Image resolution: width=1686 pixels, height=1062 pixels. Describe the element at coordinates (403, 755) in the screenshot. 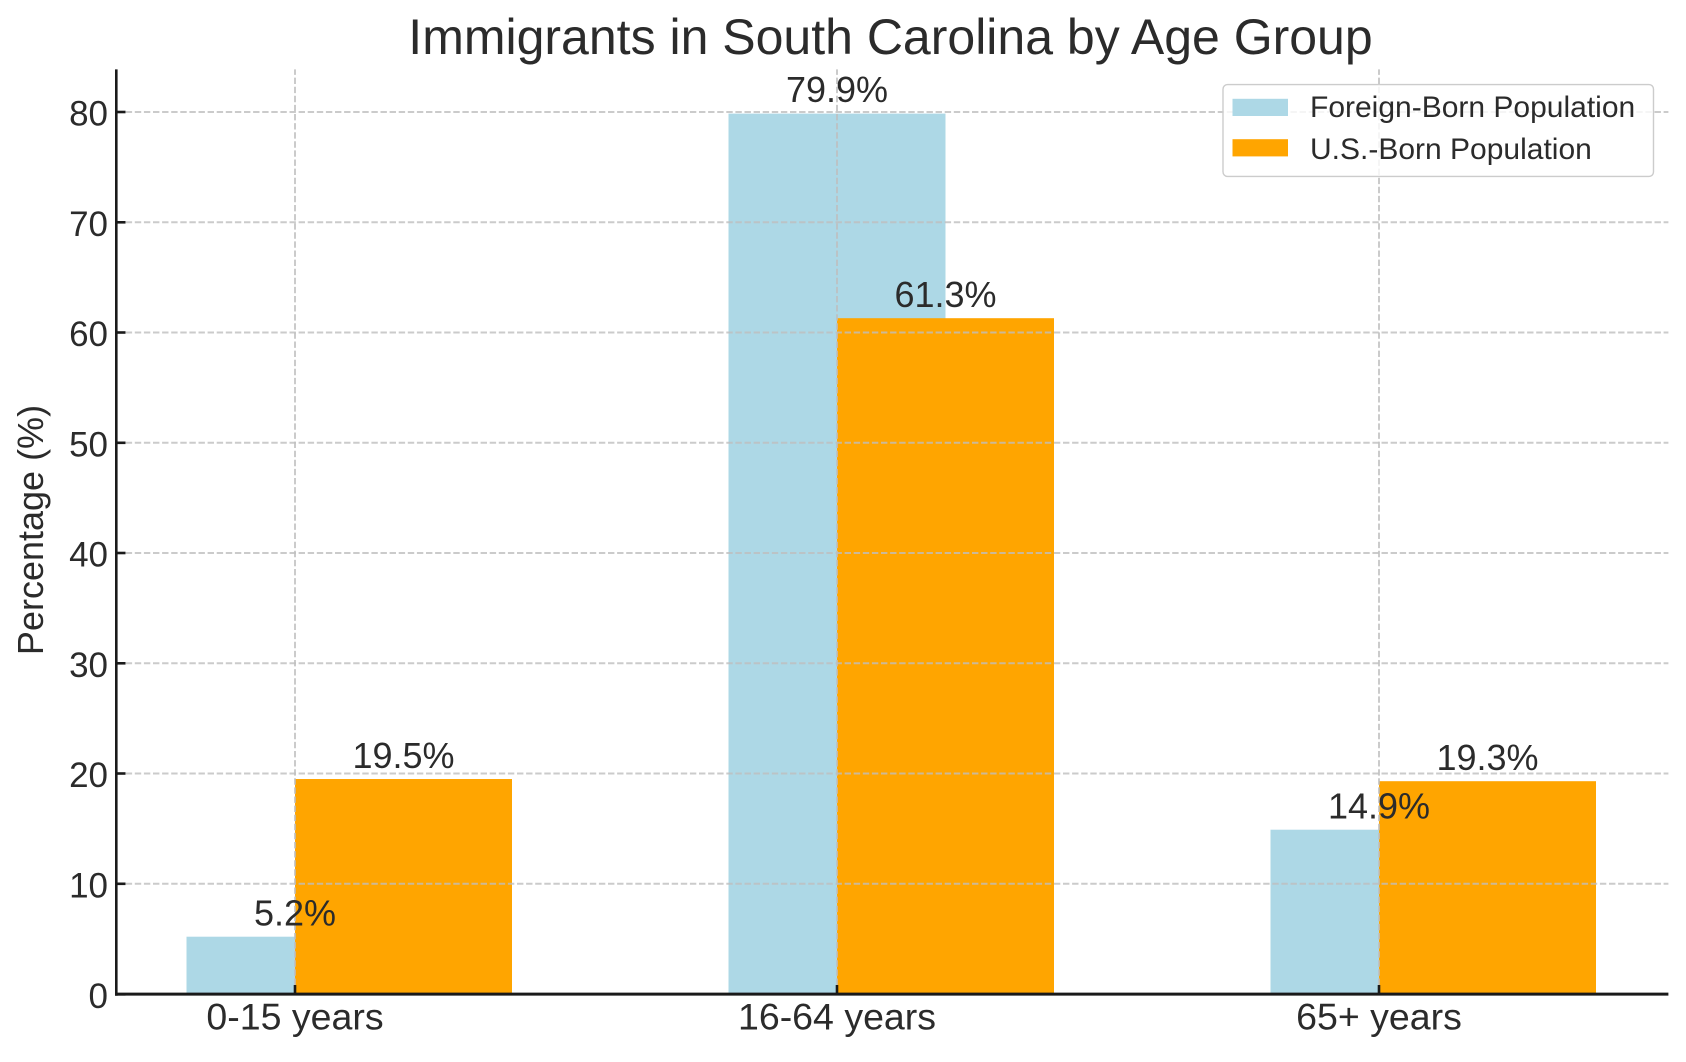

I see `svg-text: 19.5%` at that location.